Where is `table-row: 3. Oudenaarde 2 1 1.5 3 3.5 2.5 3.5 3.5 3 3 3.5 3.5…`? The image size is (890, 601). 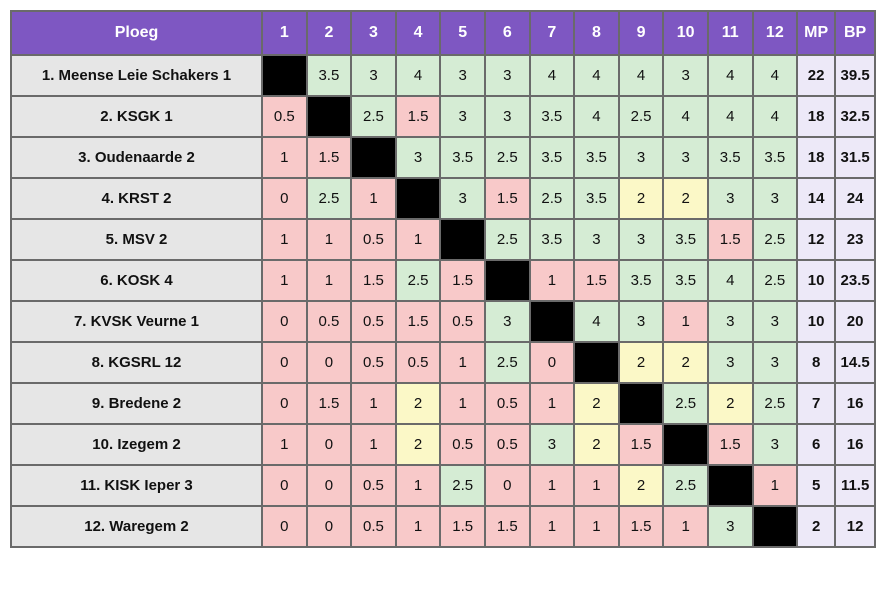
table-row: 3. Oudenaarde 2 1 1.5 3 3.5 2.5 3.5 3.5 3 3 3.5 3.5… is located at coordinates (443, 157).